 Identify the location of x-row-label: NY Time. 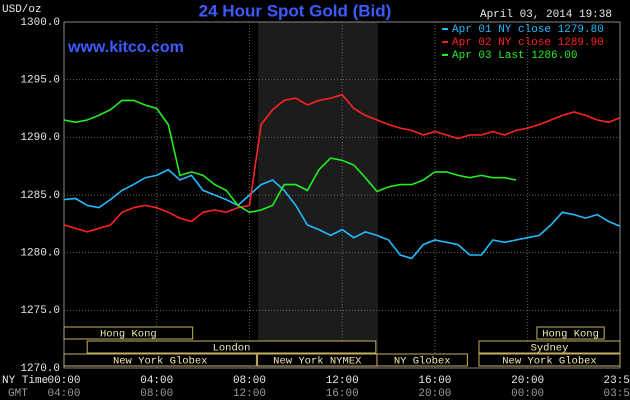
(25, 381).